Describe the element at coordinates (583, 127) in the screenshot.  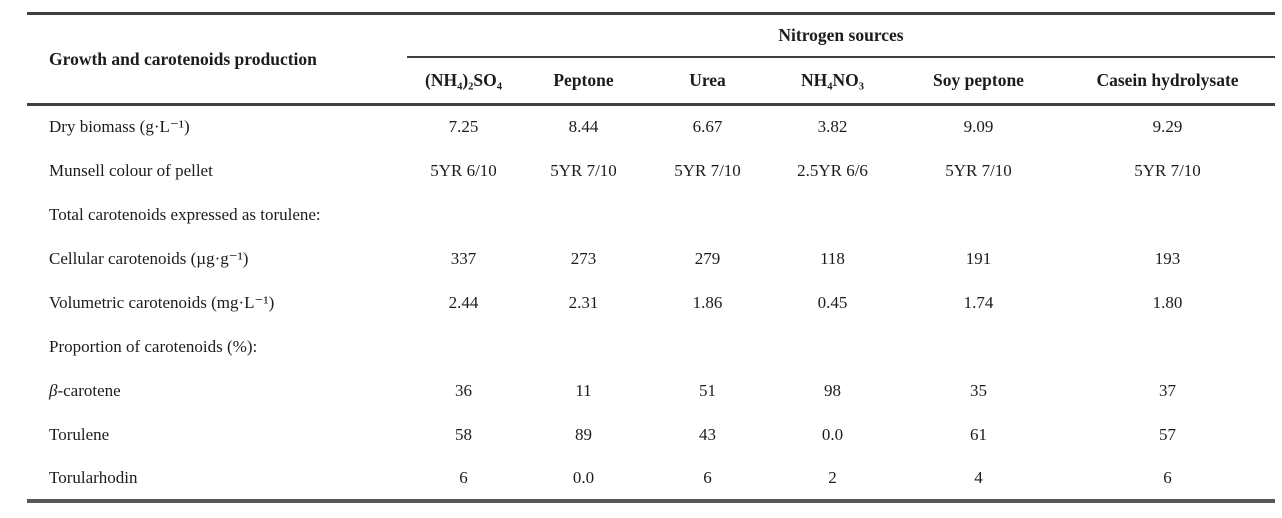
I see `cell-value: 8.44` at that location.